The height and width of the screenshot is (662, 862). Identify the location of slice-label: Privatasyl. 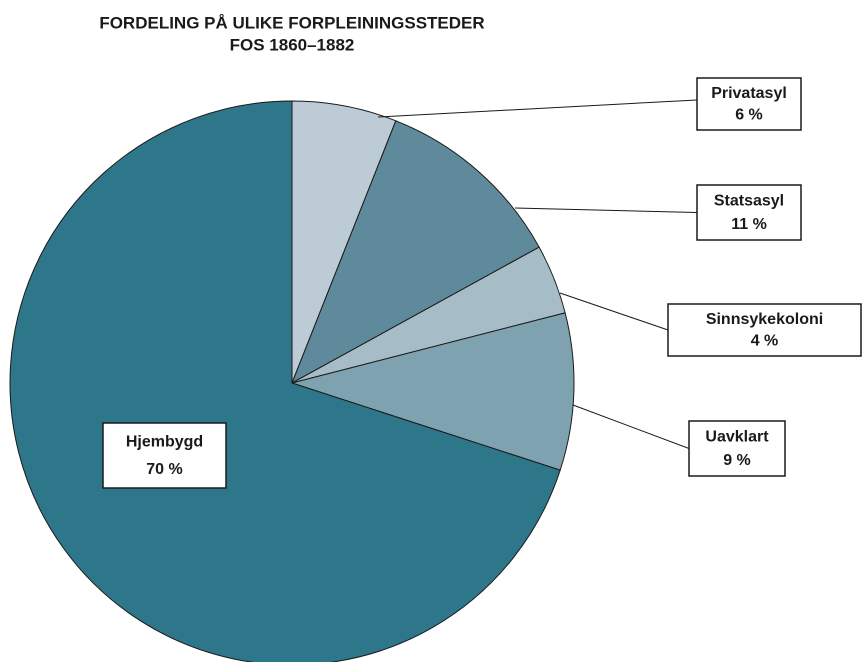
(749, 93).